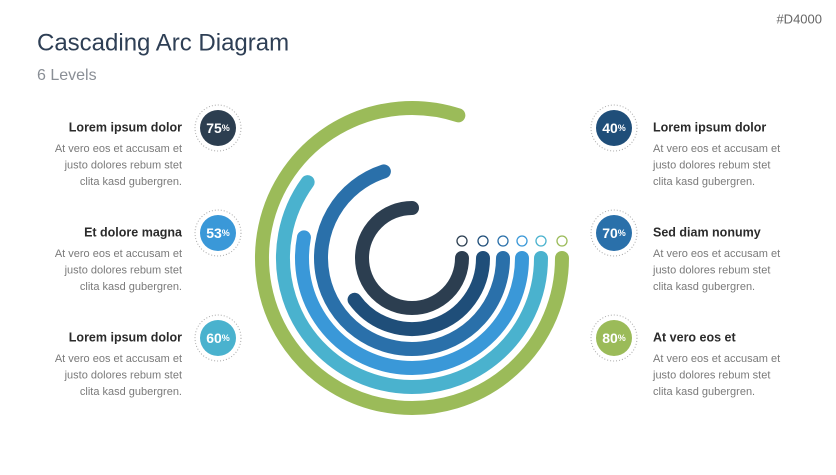  What do you see at coordinates (799, 18) in the screenshot?
I see `slide-tag: #D4000` at bounding box center [799, 18].